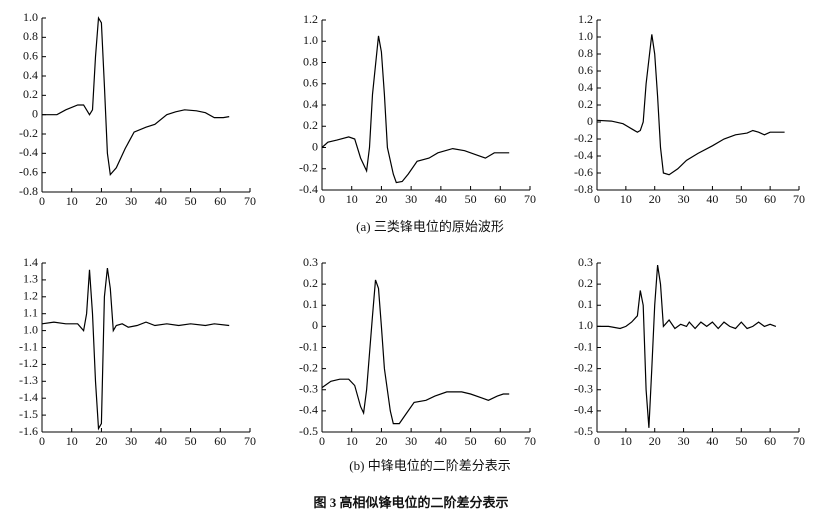  I want to click on figure-caption: 图 3 高相似锋电位的二阶差分表示, so click(410, 502).